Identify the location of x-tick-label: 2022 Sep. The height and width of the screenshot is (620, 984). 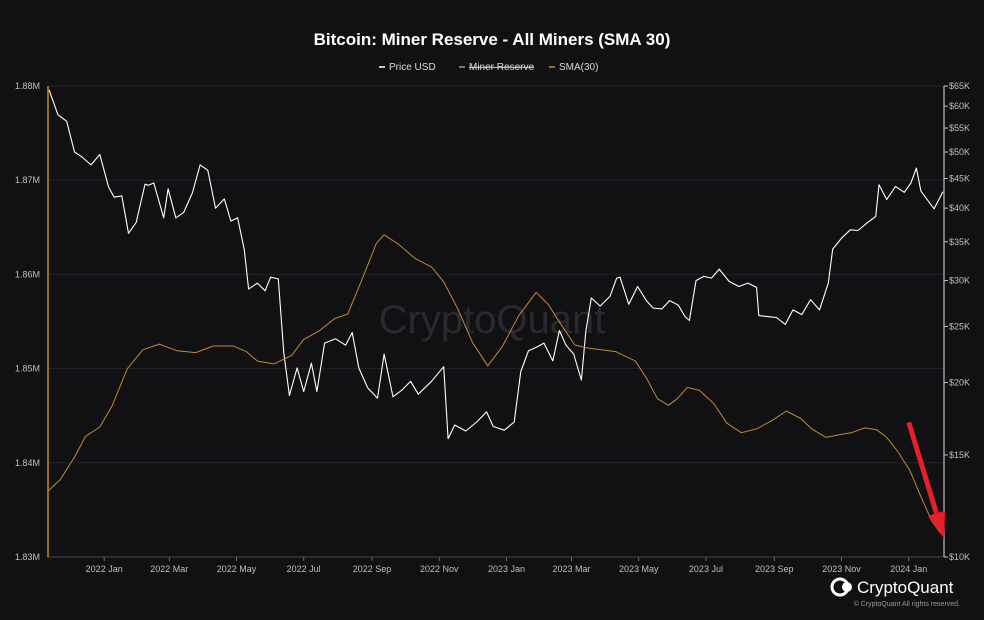
(372, 569).